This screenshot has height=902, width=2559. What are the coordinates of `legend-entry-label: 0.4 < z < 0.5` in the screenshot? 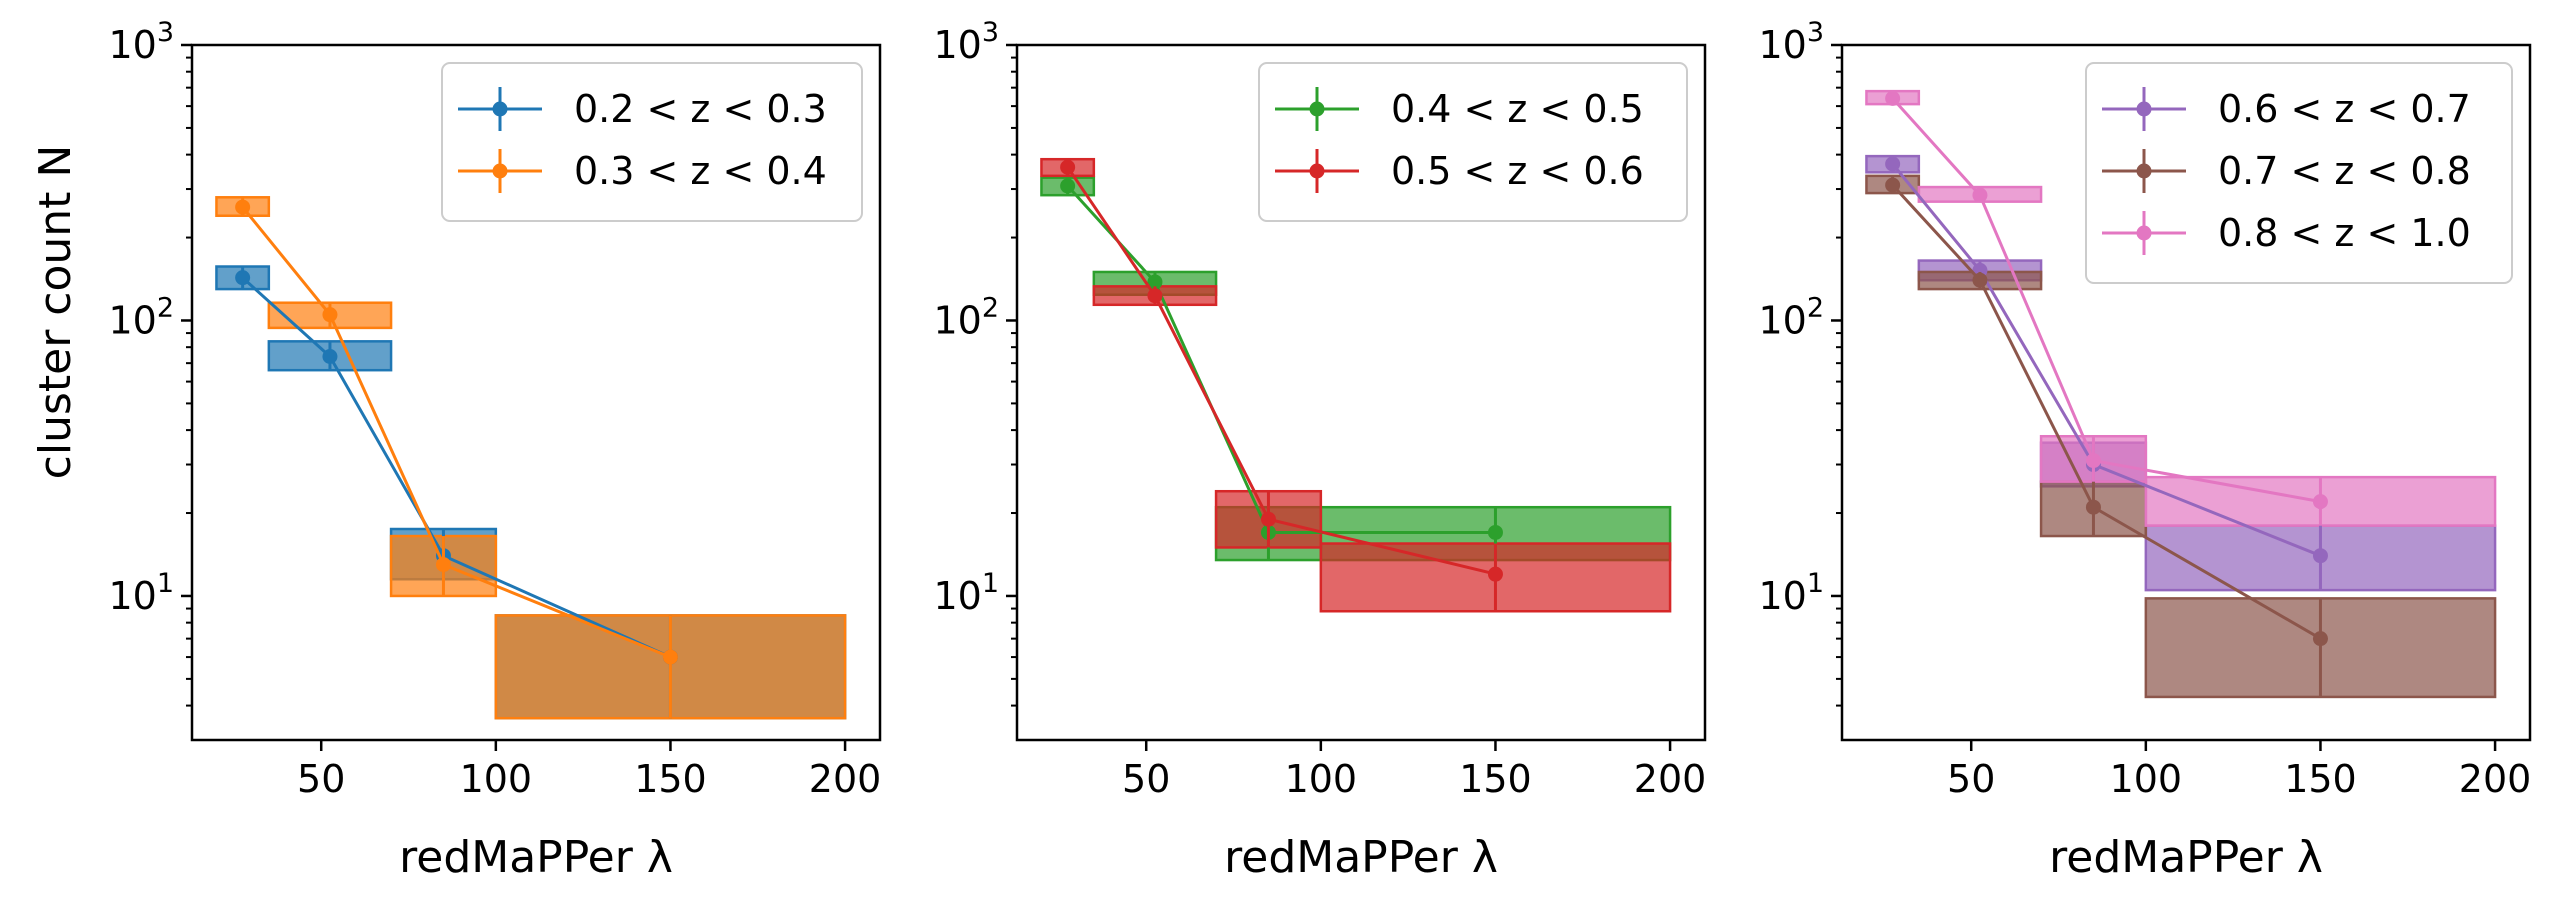 It's located at (1517, 109).